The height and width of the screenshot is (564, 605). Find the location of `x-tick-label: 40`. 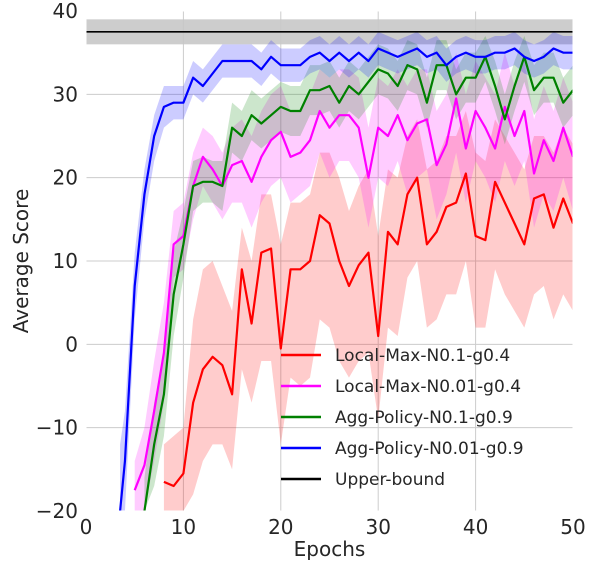

x-tick-label: 40 is located at coordinates (475, 527).